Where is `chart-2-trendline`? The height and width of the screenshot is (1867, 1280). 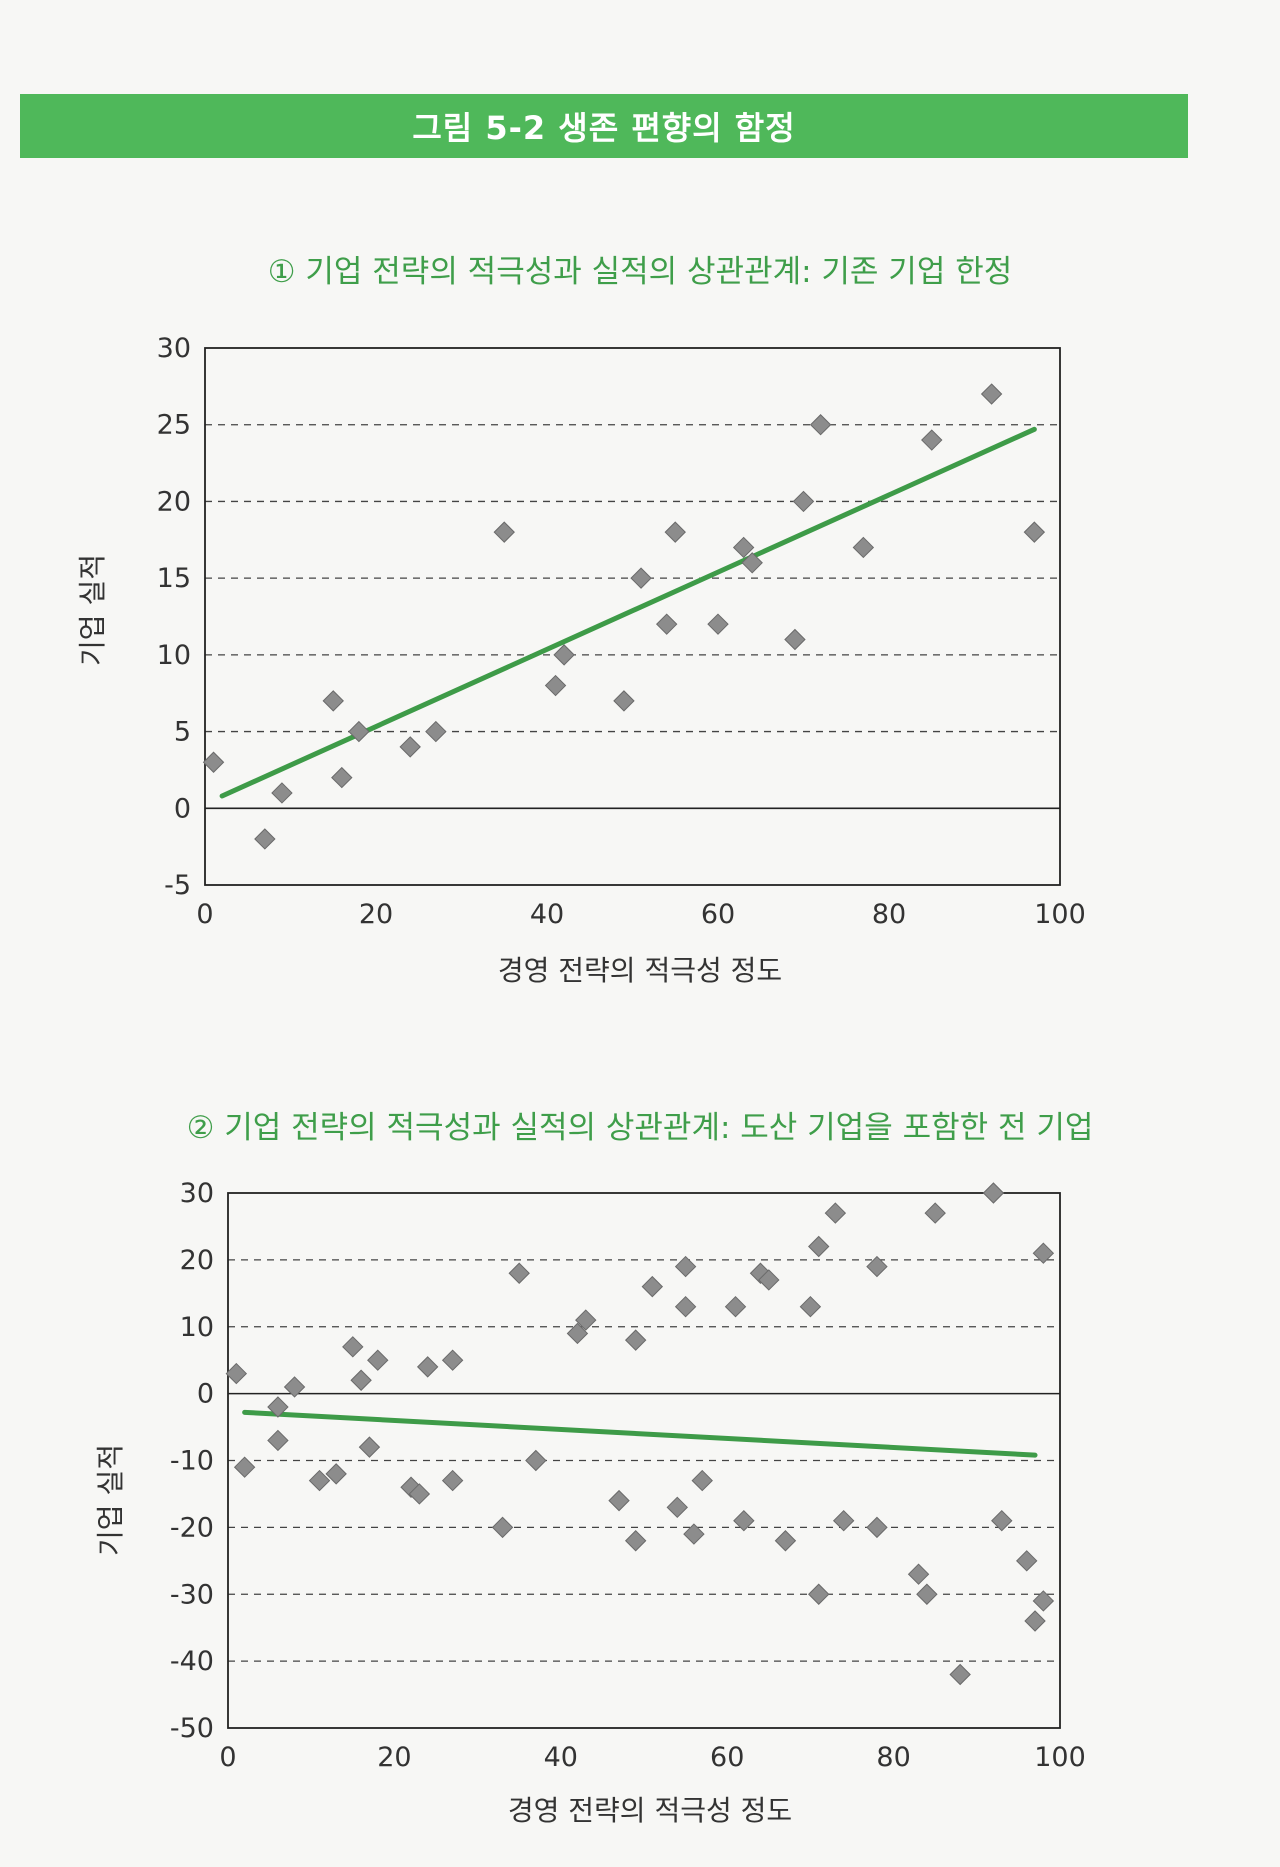 chart-2-trendline is located at coordinates (640, 1433).